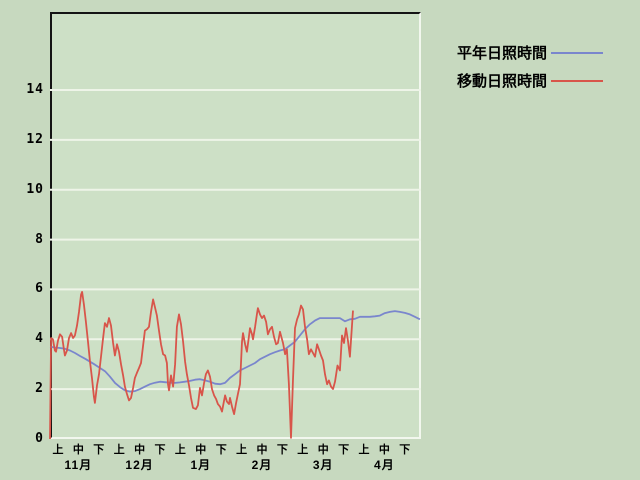 The height and width of the screenshot is (480, 640). What do you see at coordinates (364, 450) in the screenshot?
I see `x-tick-label-15: 上` at bounding box center [364, 450].